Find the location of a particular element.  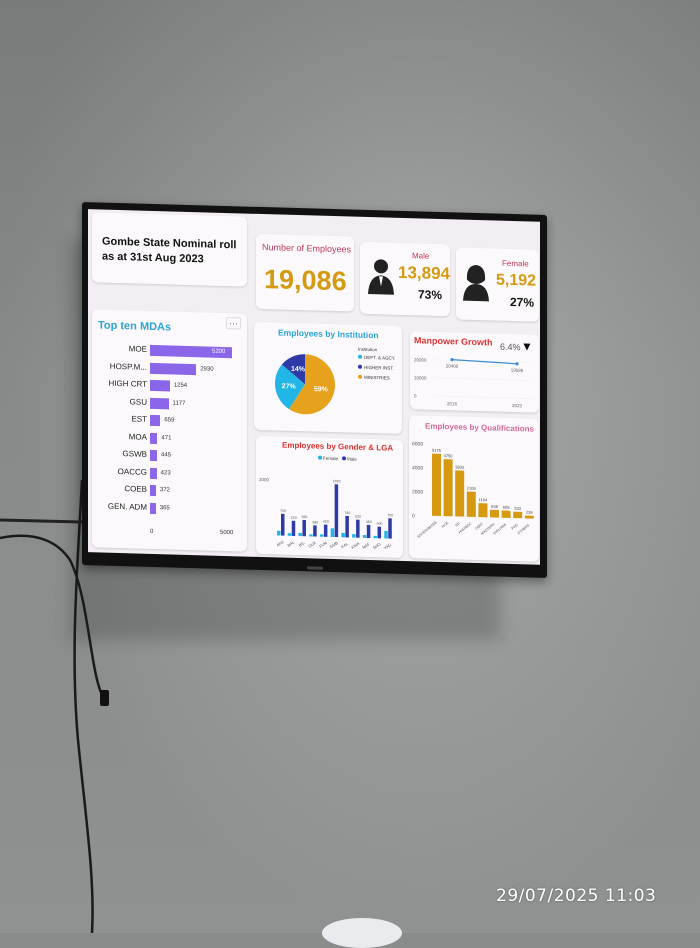

y-tick-label: 6000 is located at coordinates (417, 444).